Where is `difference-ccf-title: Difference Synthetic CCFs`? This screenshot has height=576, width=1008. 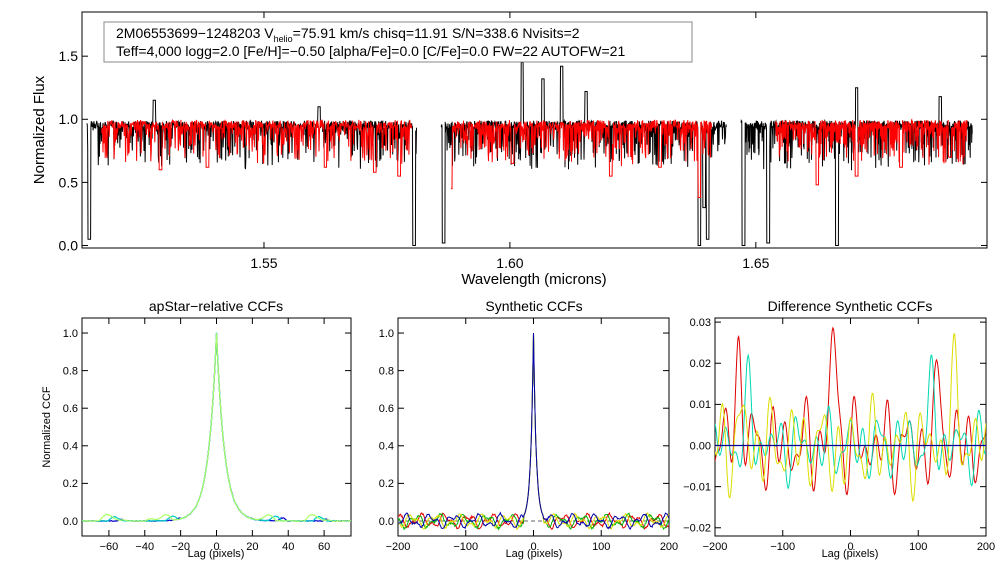 difference-ccf-title: Difference Synthetic CCFs is located at coordinates (850, 306).